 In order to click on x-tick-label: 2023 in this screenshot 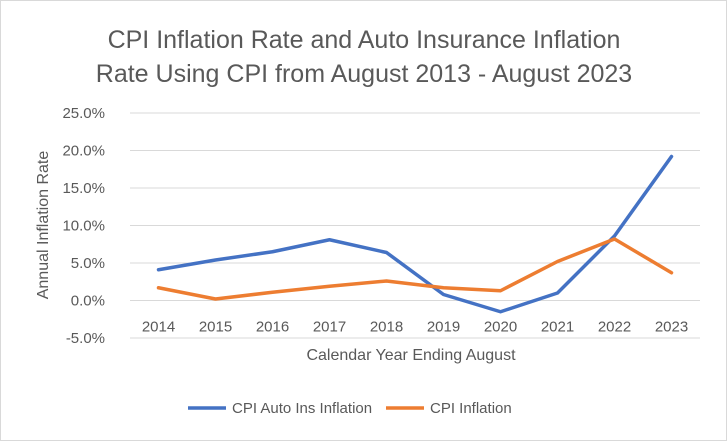, I will do `click(671, 327)`.